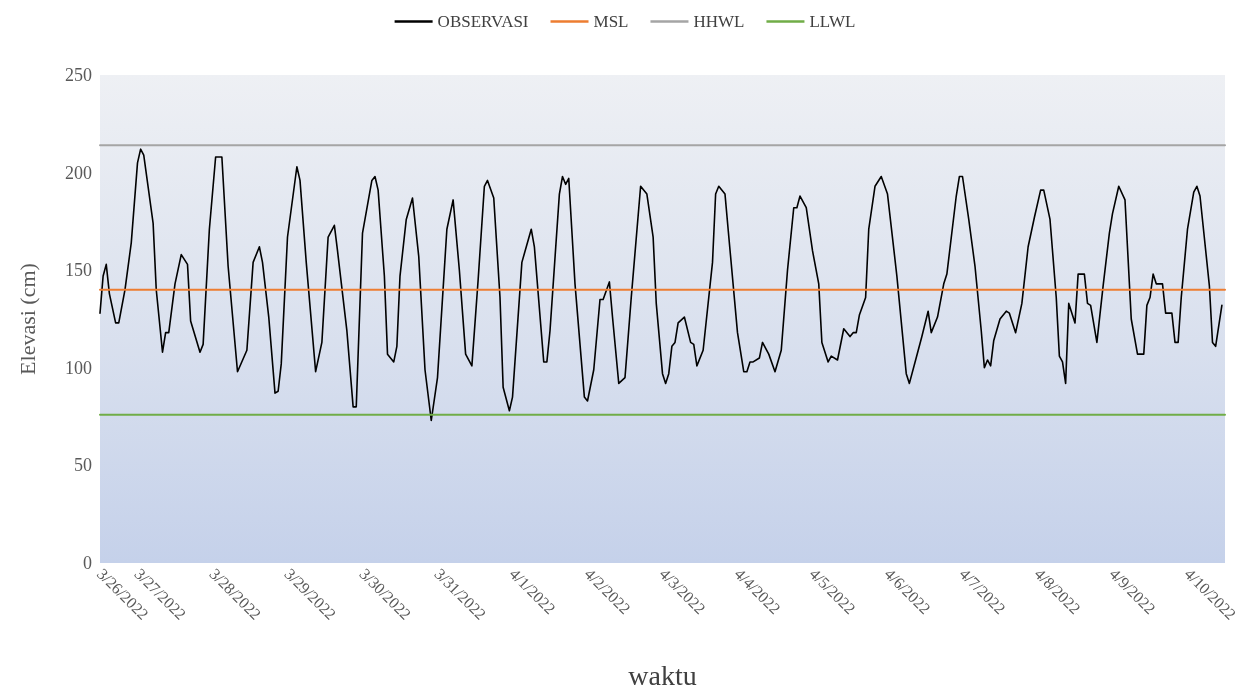 The image size is (1250, 695). I want to click on y-axis-title: Elevasi (cm), so click(27, 319).